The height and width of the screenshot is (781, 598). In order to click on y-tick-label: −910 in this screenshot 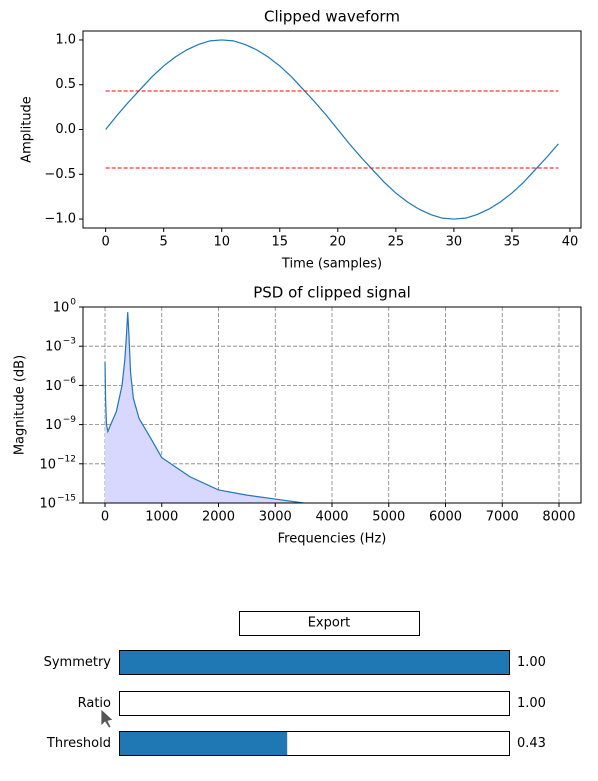, I will do `click(60, 424)`.